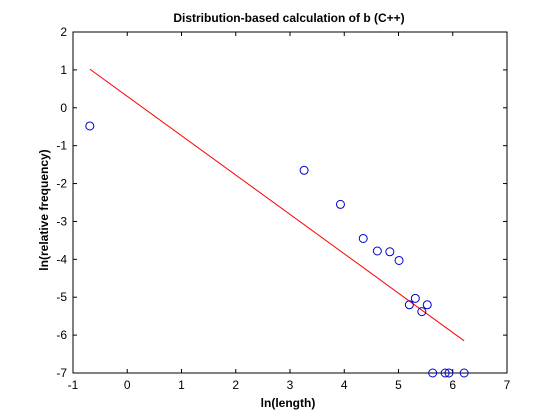  I want to click on y-tick-label: 1, so click(63, 70).